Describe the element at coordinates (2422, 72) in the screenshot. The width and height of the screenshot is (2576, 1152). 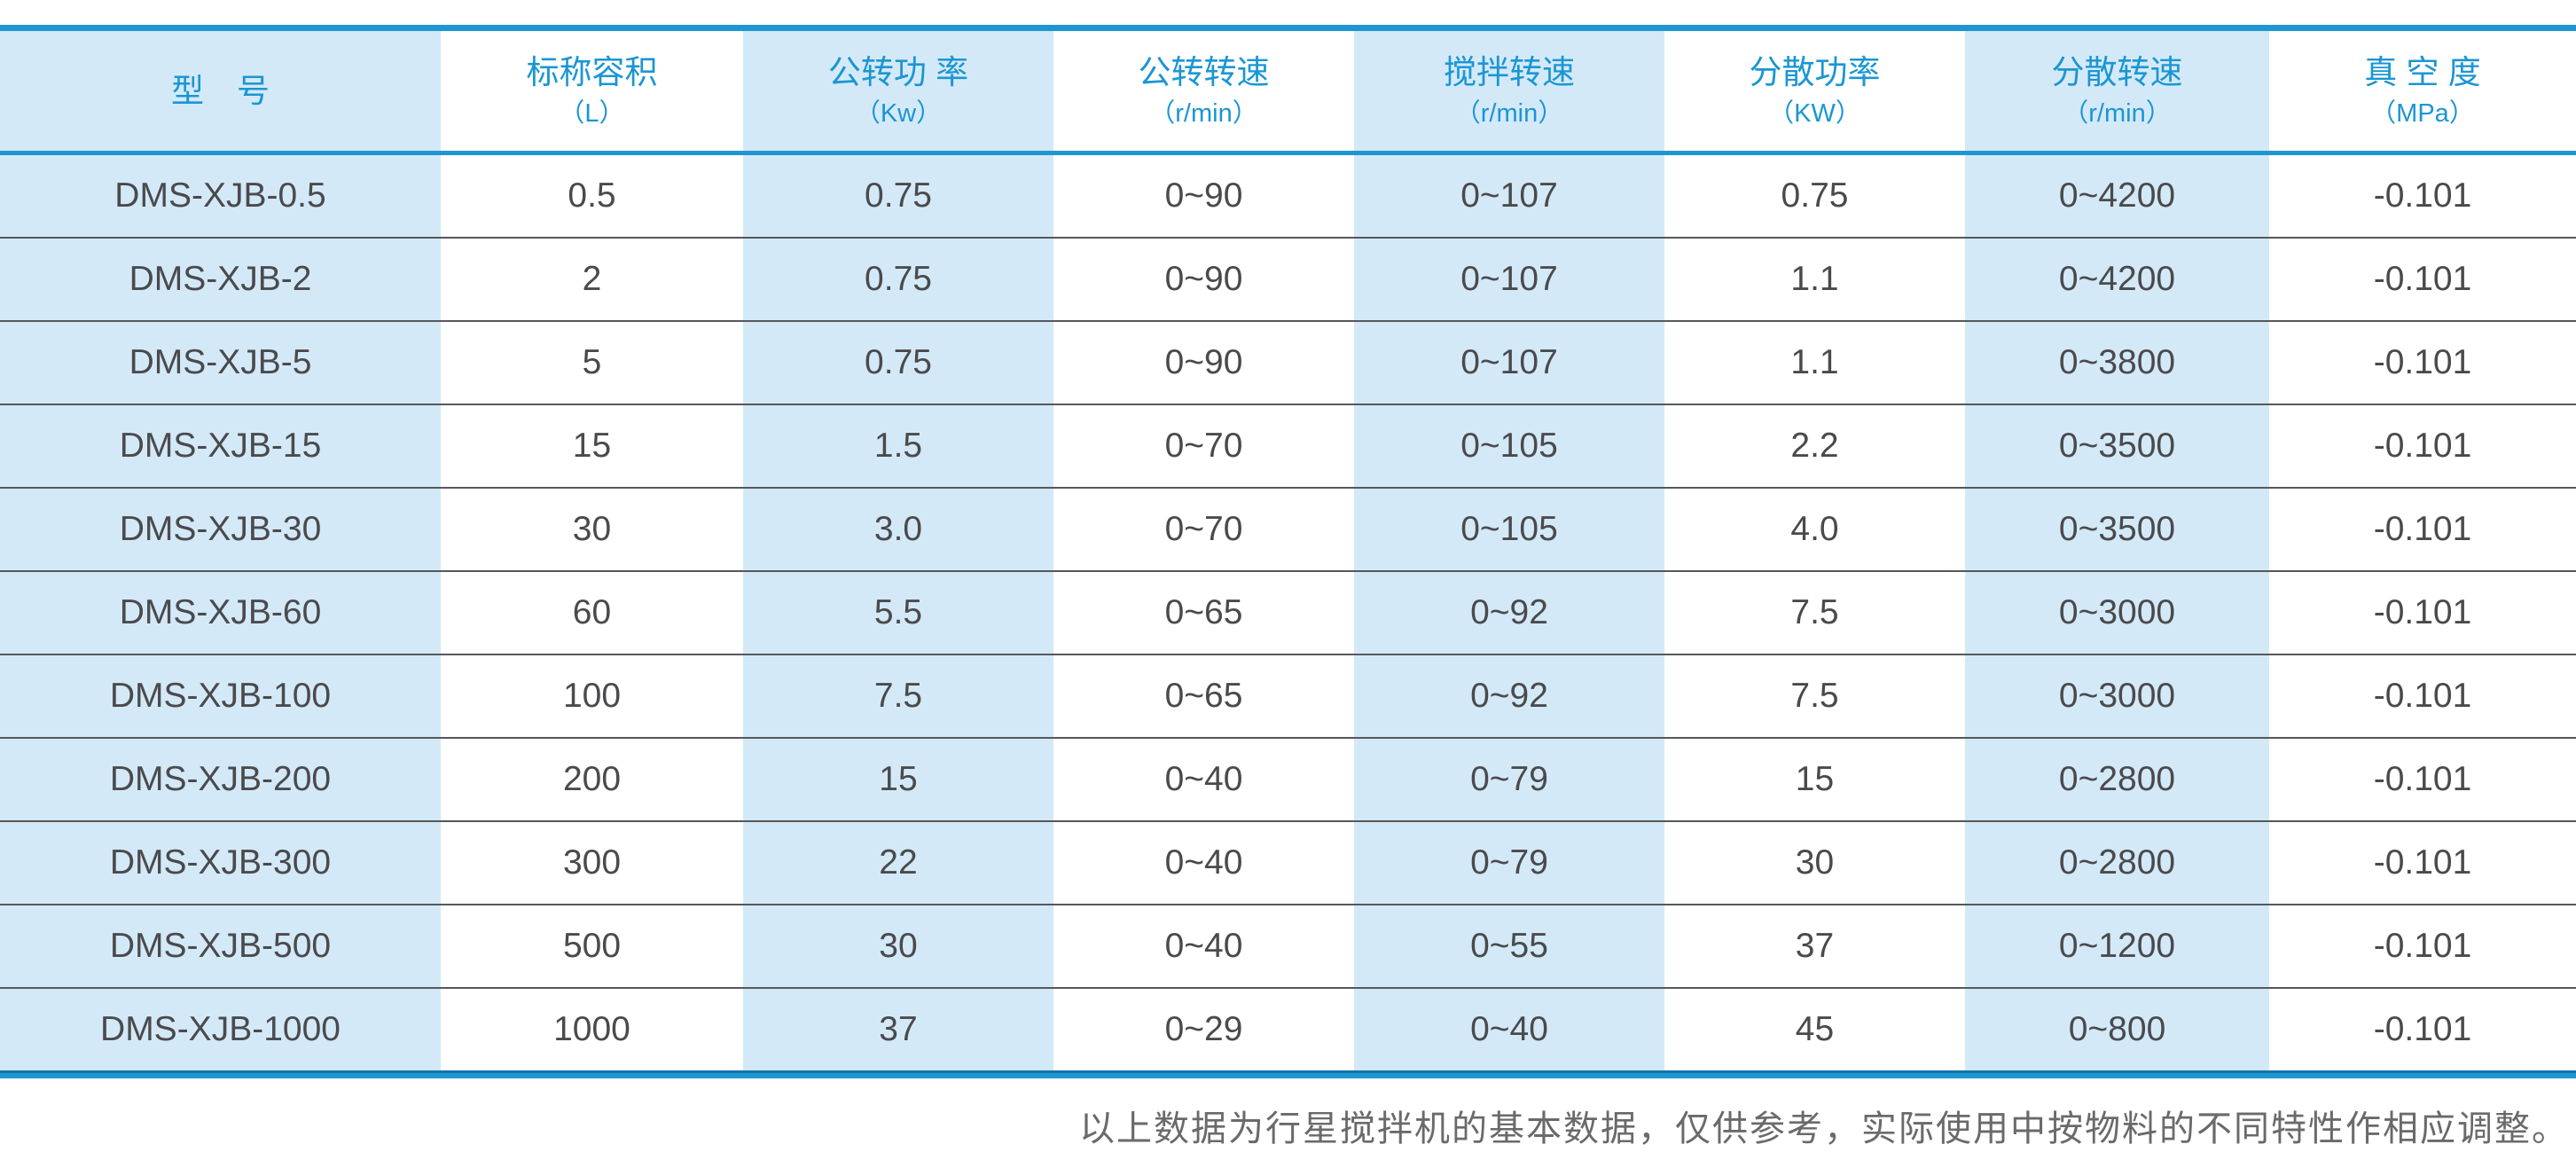
I see `column-header-label: 真 空 度` at that location.